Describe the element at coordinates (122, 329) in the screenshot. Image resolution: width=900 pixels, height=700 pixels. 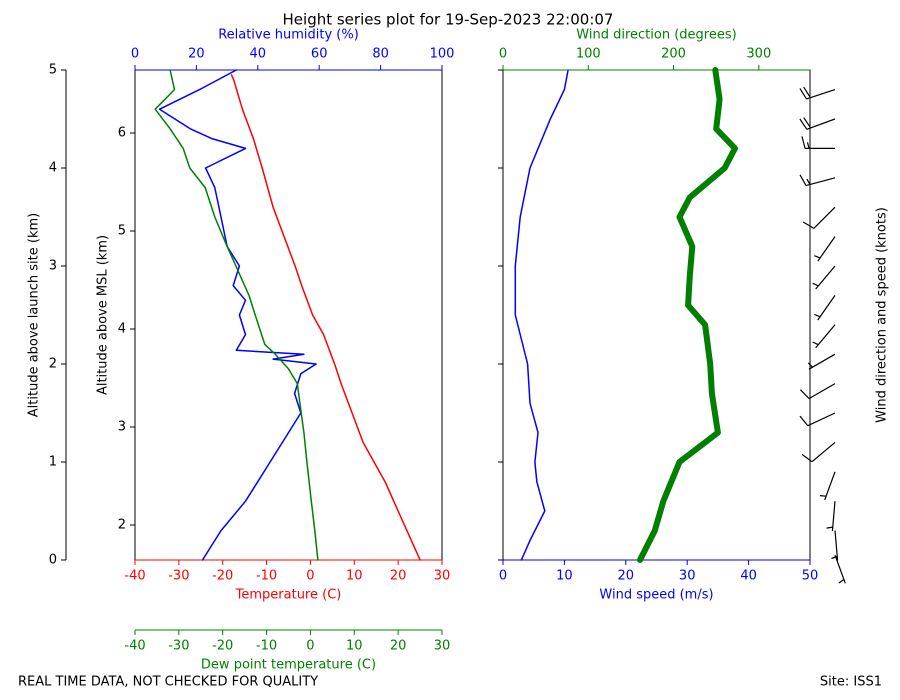
I see `y2-tick-label: 4` at that location.